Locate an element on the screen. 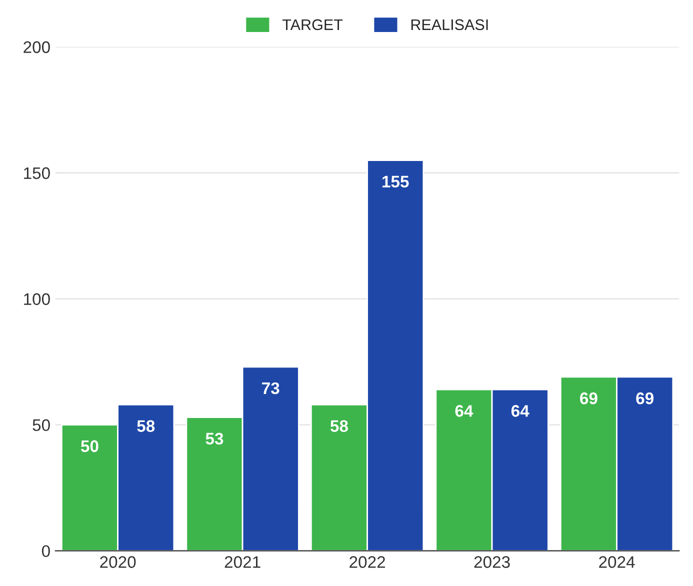  y-tick-label: 50 is located at coordinates (41, 425).